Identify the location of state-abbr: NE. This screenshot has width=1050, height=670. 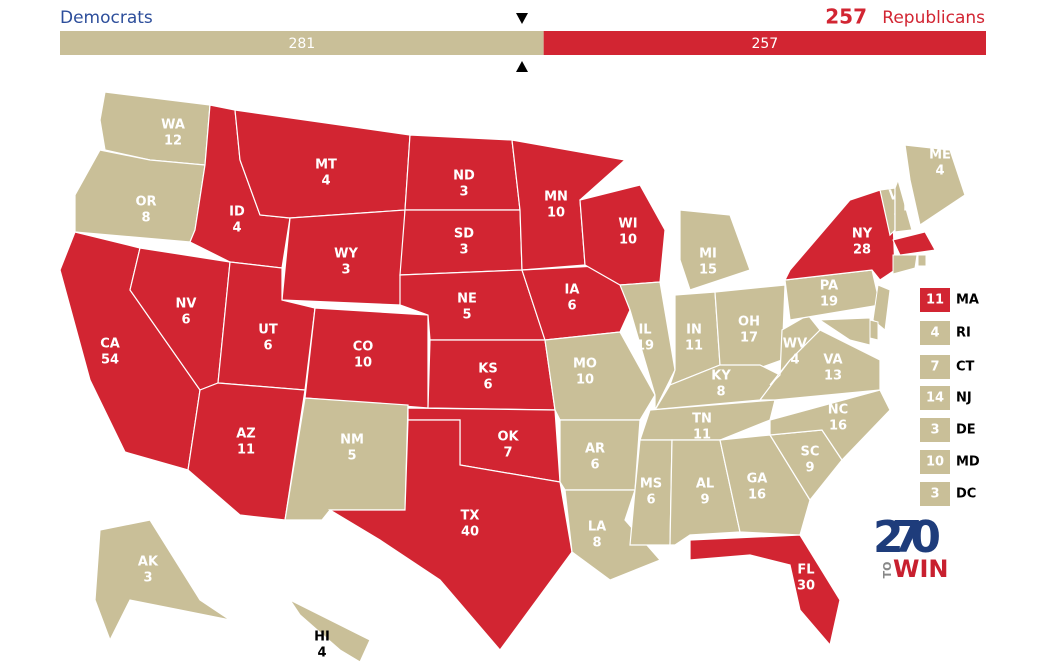
(467, 299).